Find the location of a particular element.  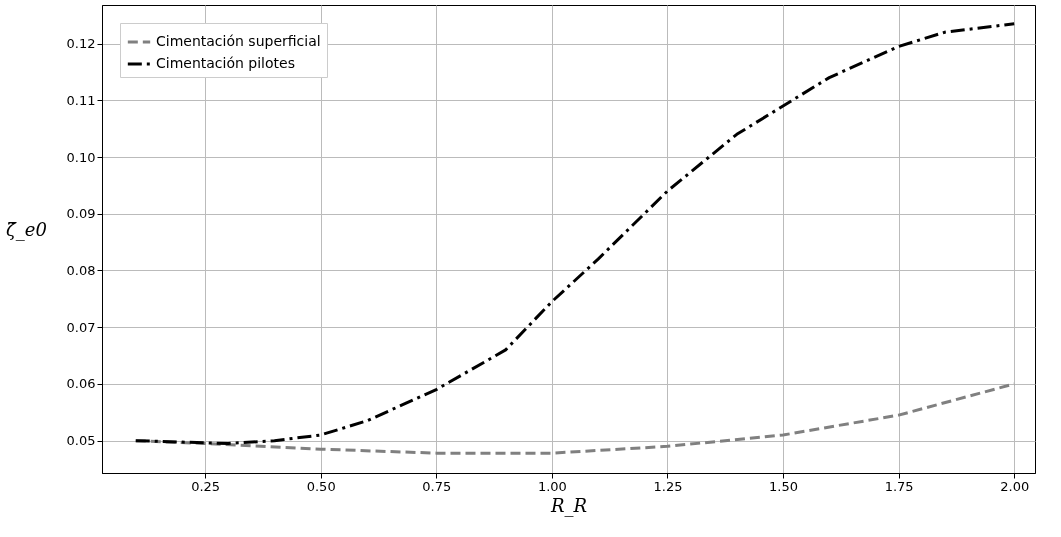

y-tick-label: 0.09 is located at coordinates (81, 214).